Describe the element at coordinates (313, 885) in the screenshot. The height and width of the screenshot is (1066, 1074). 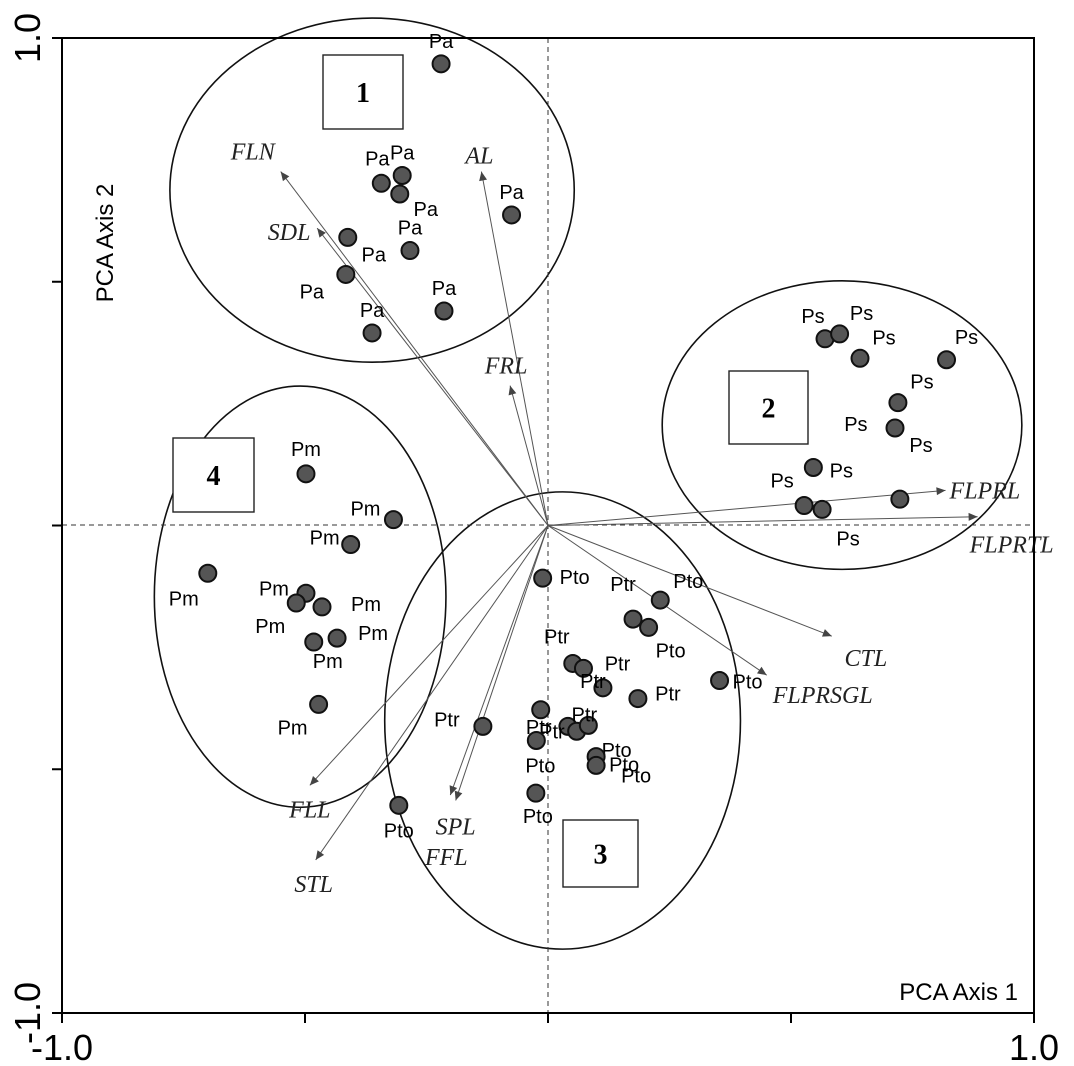
I see `vector-label-stl: STL` at that location.